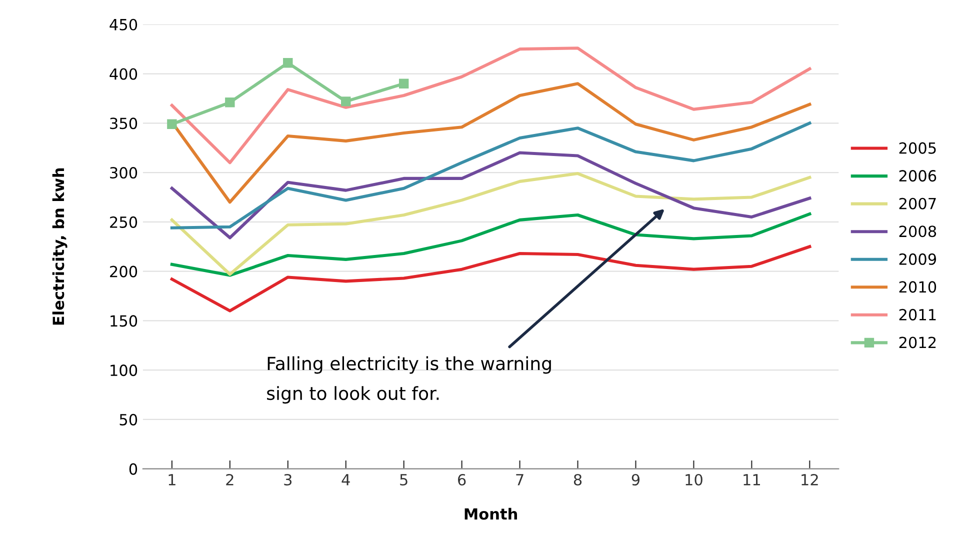  Describe the element at coordinates (124, 124) in the screenshot. I see `y-tick-label: 350` at that location.